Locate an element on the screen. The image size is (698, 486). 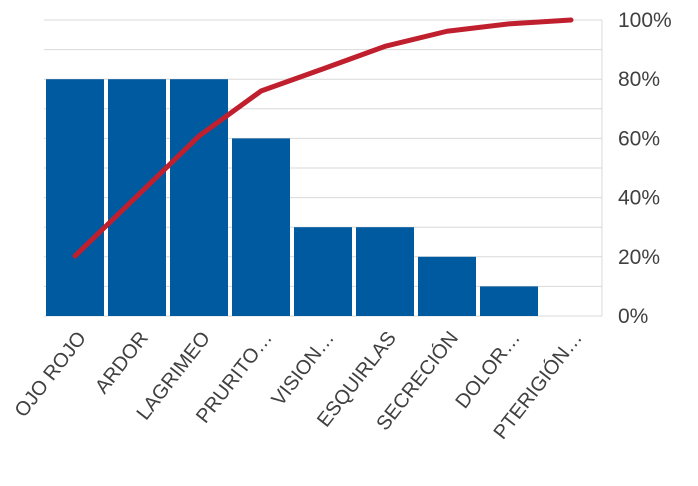
category-label: ARDOR is located at coordinates (122, 363).